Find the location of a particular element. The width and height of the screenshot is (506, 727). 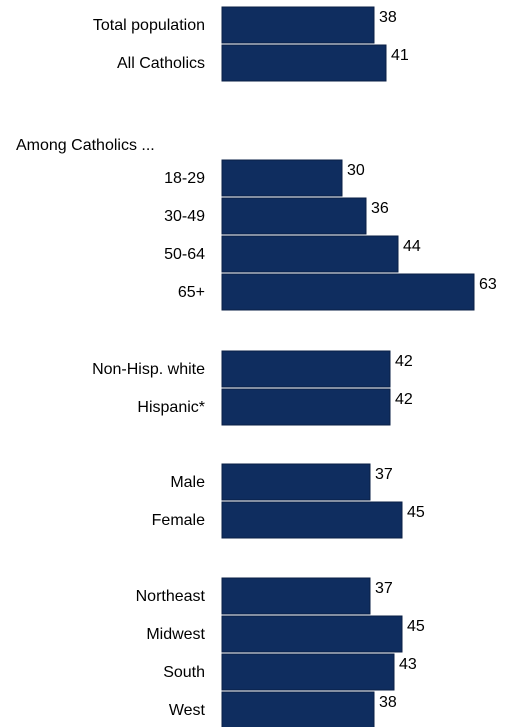

bar-group-3: Male 37 Female 45 is located at coordinates (288, 501).